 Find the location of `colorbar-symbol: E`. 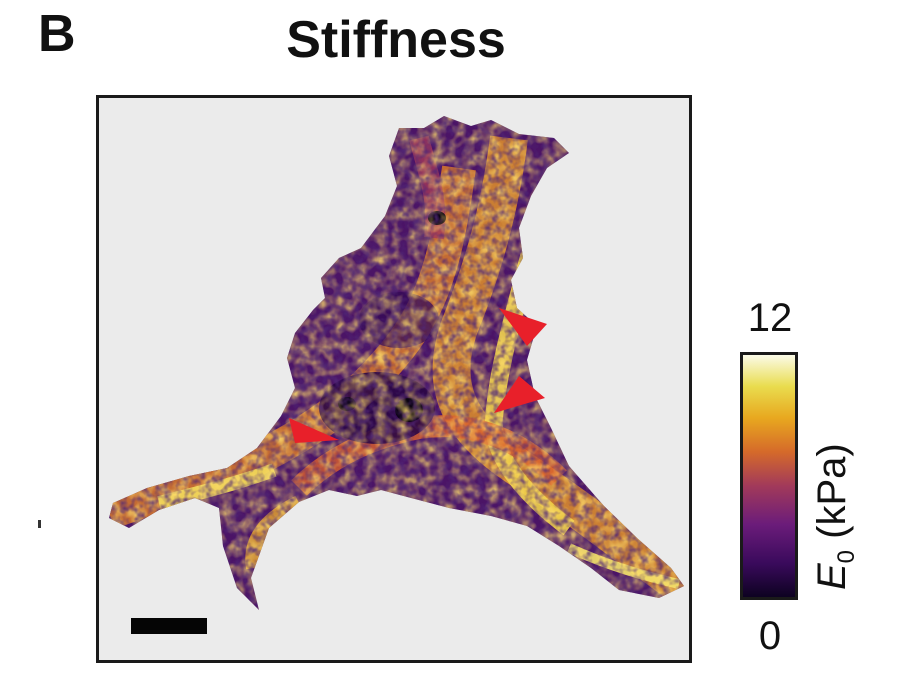

colorbar-symbol: E is located at coordinates (832, 576).